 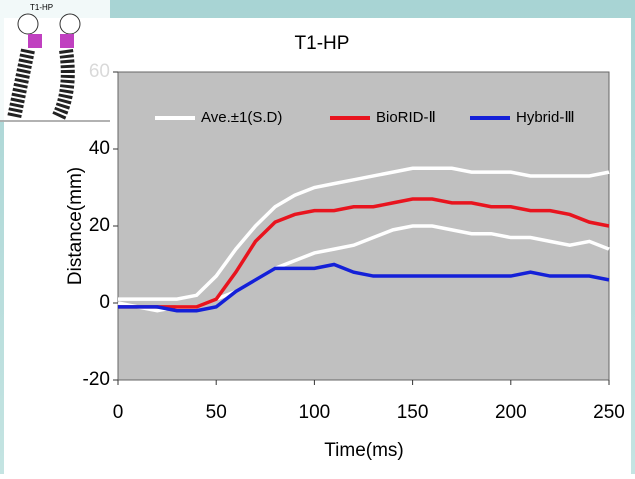 I want to click on legend-label: Hybrid-Ⅲ, so click(x=545, y=117).